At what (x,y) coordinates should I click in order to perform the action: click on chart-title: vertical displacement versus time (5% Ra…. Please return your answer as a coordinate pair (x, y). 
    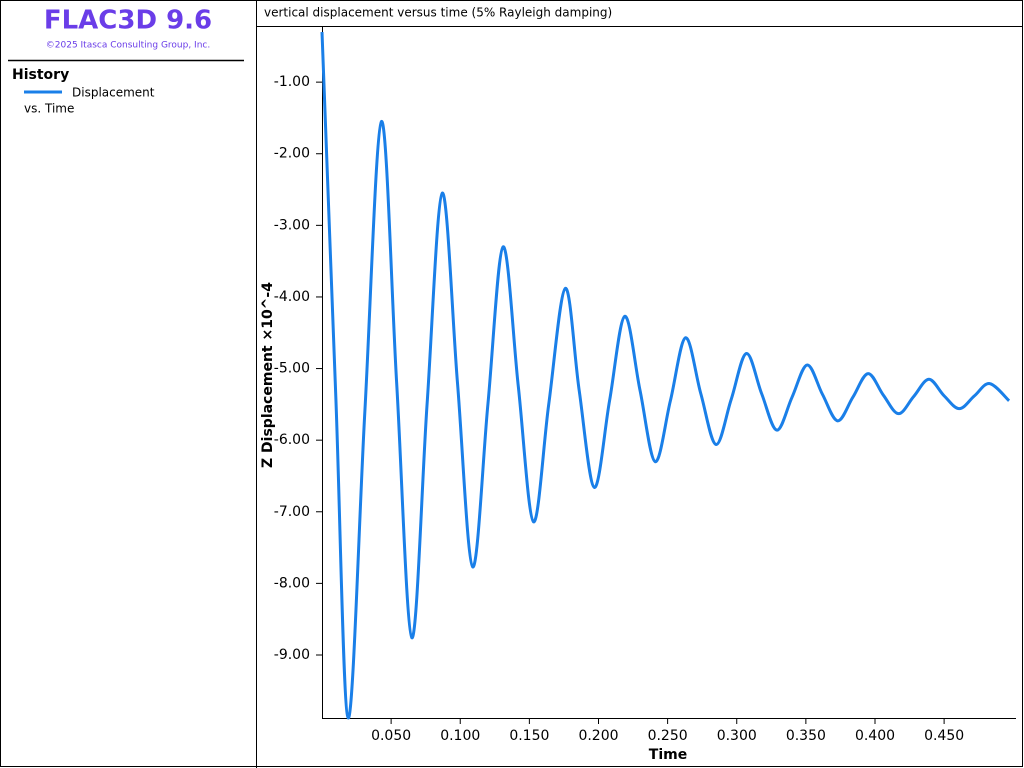
    Looking at the image, I should click on (438, 13).